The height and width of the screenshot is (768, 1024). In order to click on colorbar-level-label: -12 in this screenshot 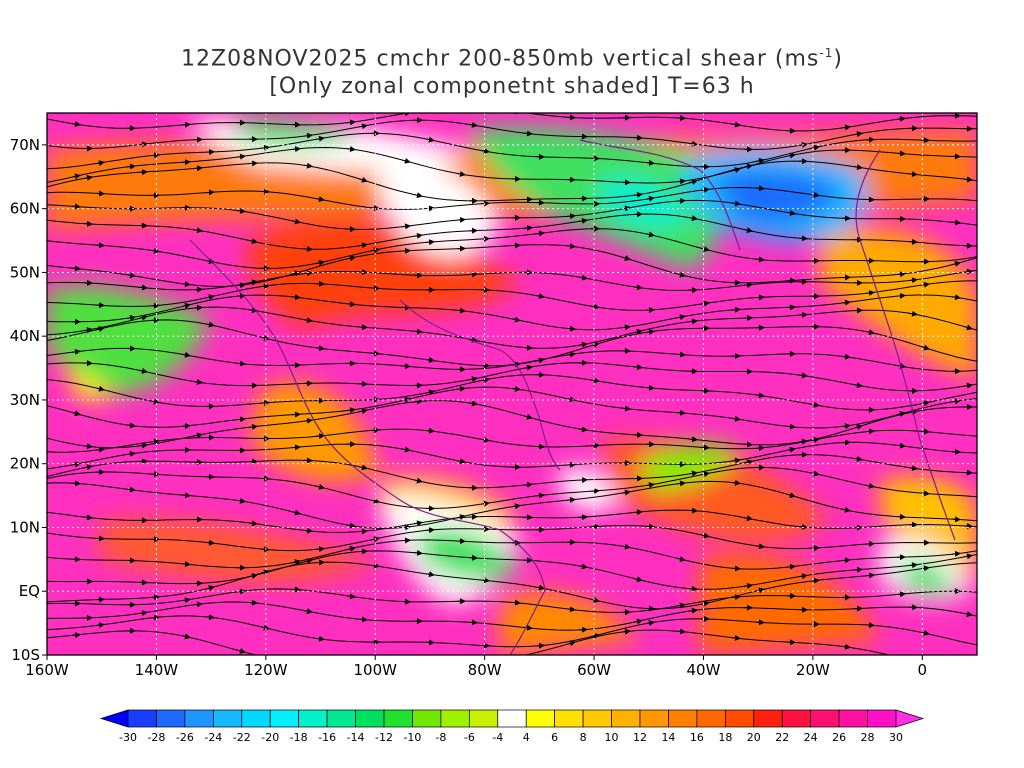, I will do `click(384, 737)`.